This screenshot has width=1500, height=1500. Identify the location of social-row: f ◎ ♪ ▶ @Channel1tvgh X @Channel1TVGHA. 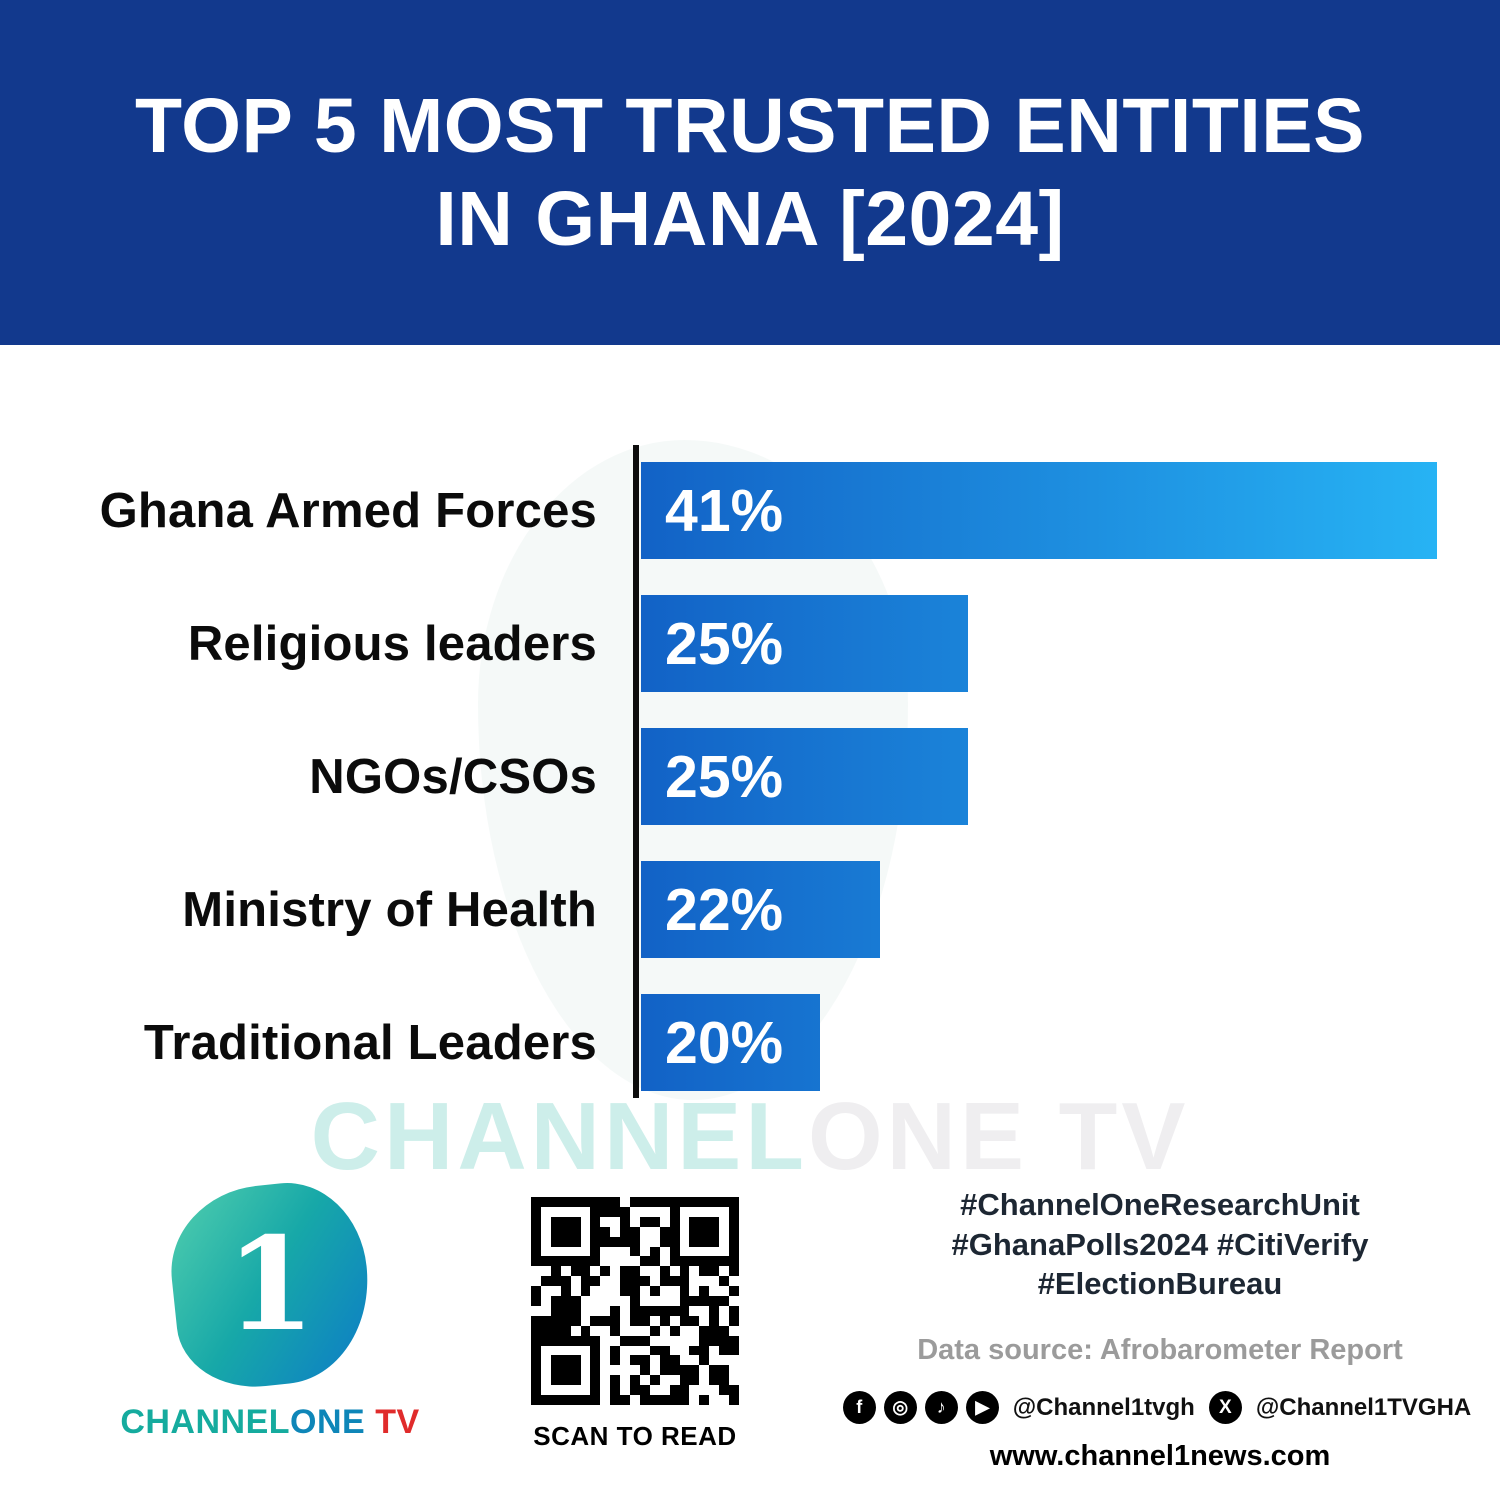
(1156, 1408).